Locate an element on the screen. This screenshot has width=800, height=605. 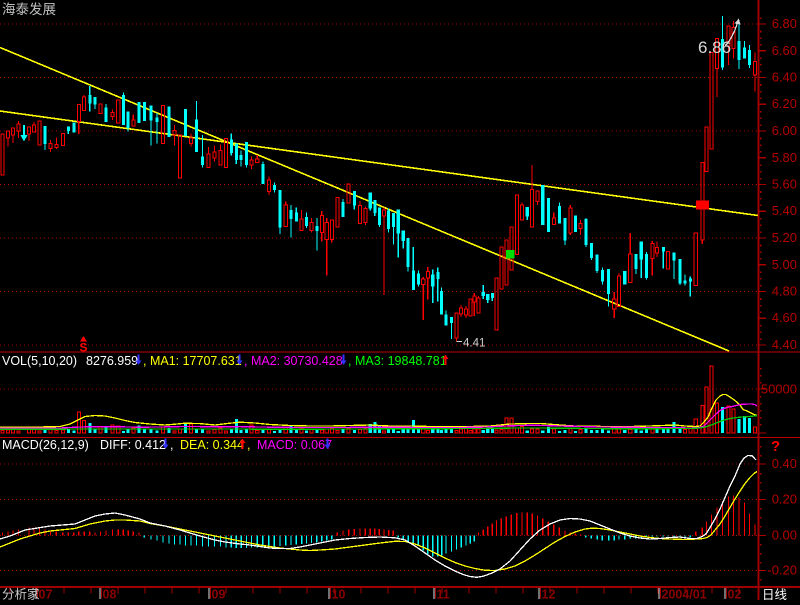
svg-text: 海泰发展 is located at coordinates (29, 9).